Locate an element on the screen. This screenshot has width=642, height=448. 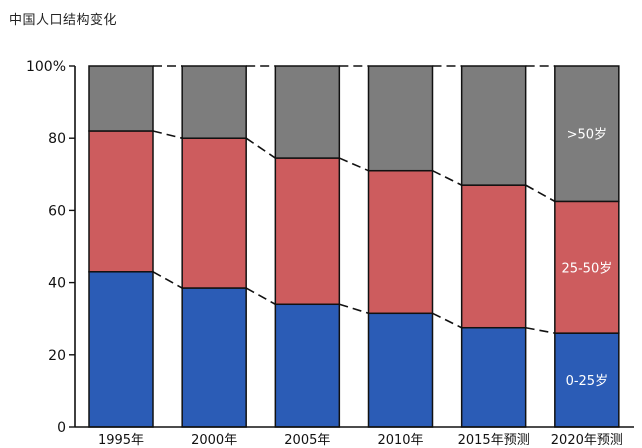
series-label: 0-25岁 is located at coordinates (587, 381).